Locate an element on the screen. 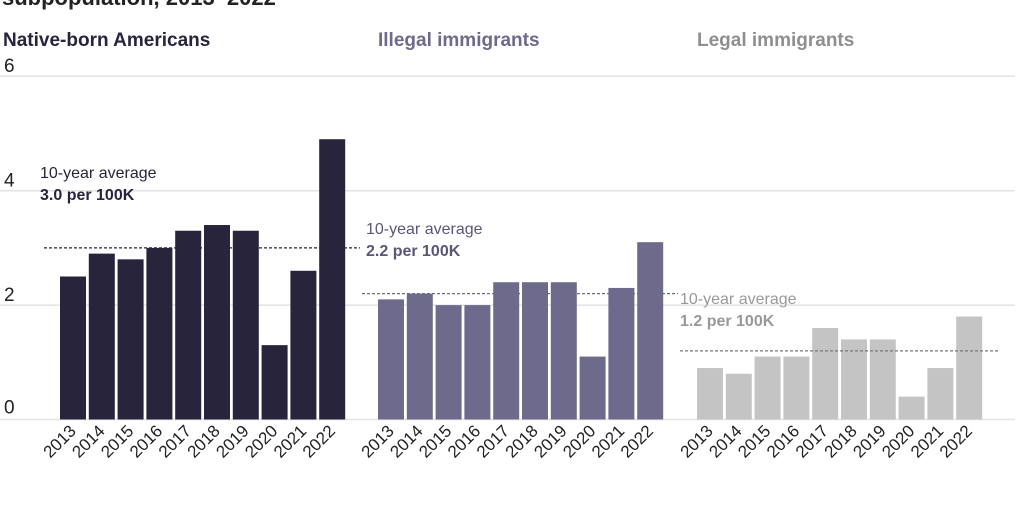  panel-title: Illegal immigrants is located at coordinates (459, 40).